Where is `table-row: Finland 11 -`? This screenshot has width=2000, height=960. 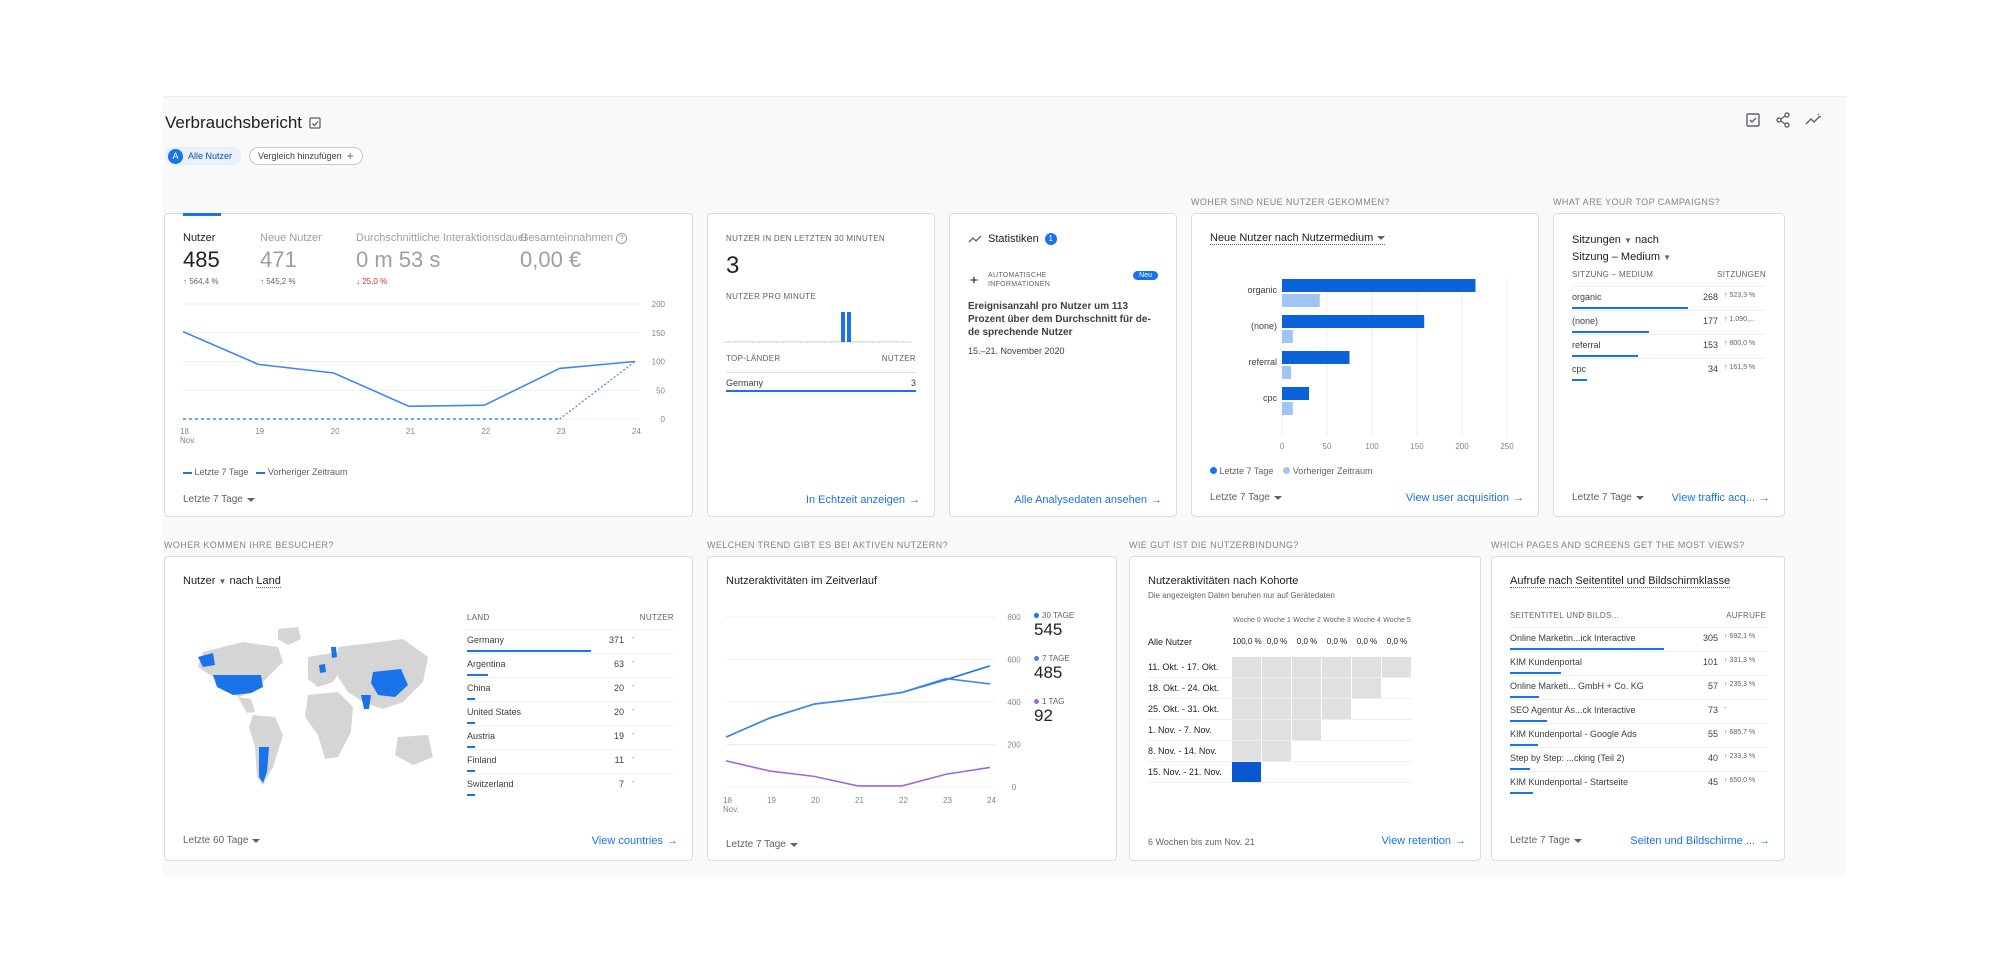
table-row: Finland 11 - is located at coordinates (570, 761).